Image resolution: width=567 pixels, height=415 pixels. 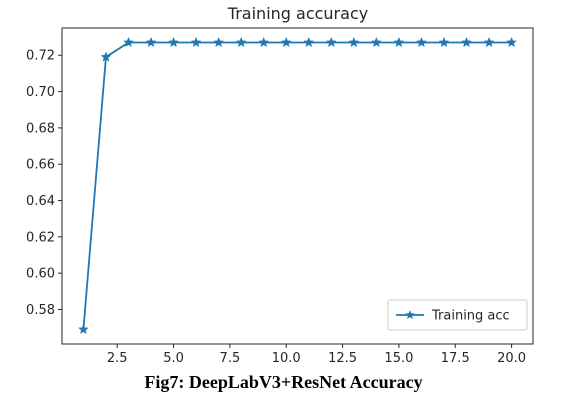 I want to click on y-tick-label: 0.62, so click(x=40, y=237).